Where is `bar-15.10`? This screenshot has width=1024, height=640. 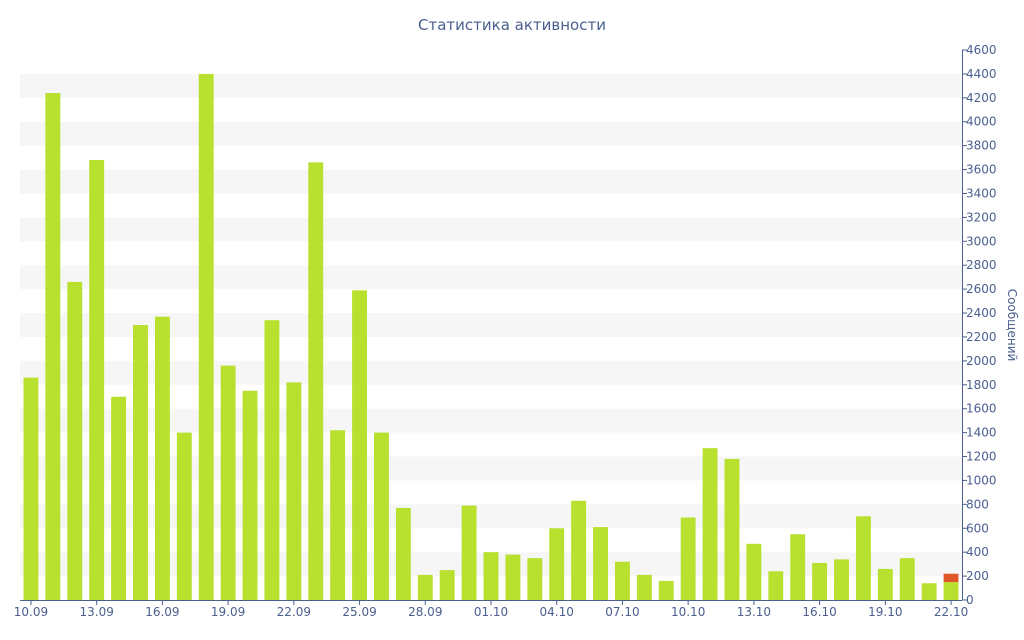
bar-15.10 is located at coordinates (798, 567).